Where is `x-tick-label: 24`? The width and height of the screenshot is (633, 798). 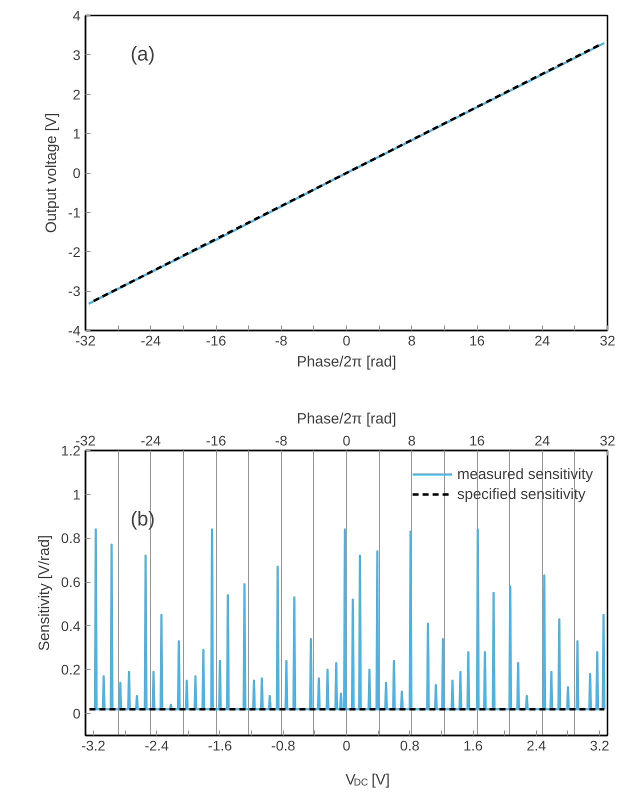
x-tick-label: 24 is located at coordinates (542, 340).